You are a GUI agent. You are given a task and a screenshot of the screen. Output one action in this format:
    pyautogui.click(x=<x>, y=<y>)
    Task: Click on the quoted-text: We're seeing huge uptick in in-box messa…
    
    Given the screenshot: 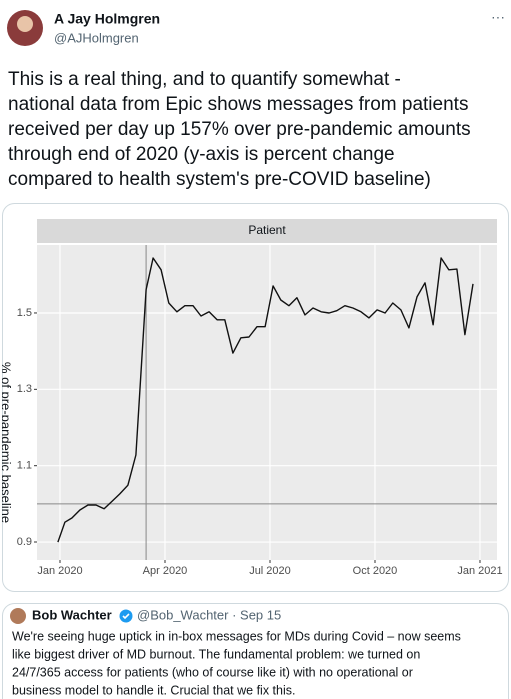 What is the action you would take?
    pyautogui.click(x=236, y=663)
    